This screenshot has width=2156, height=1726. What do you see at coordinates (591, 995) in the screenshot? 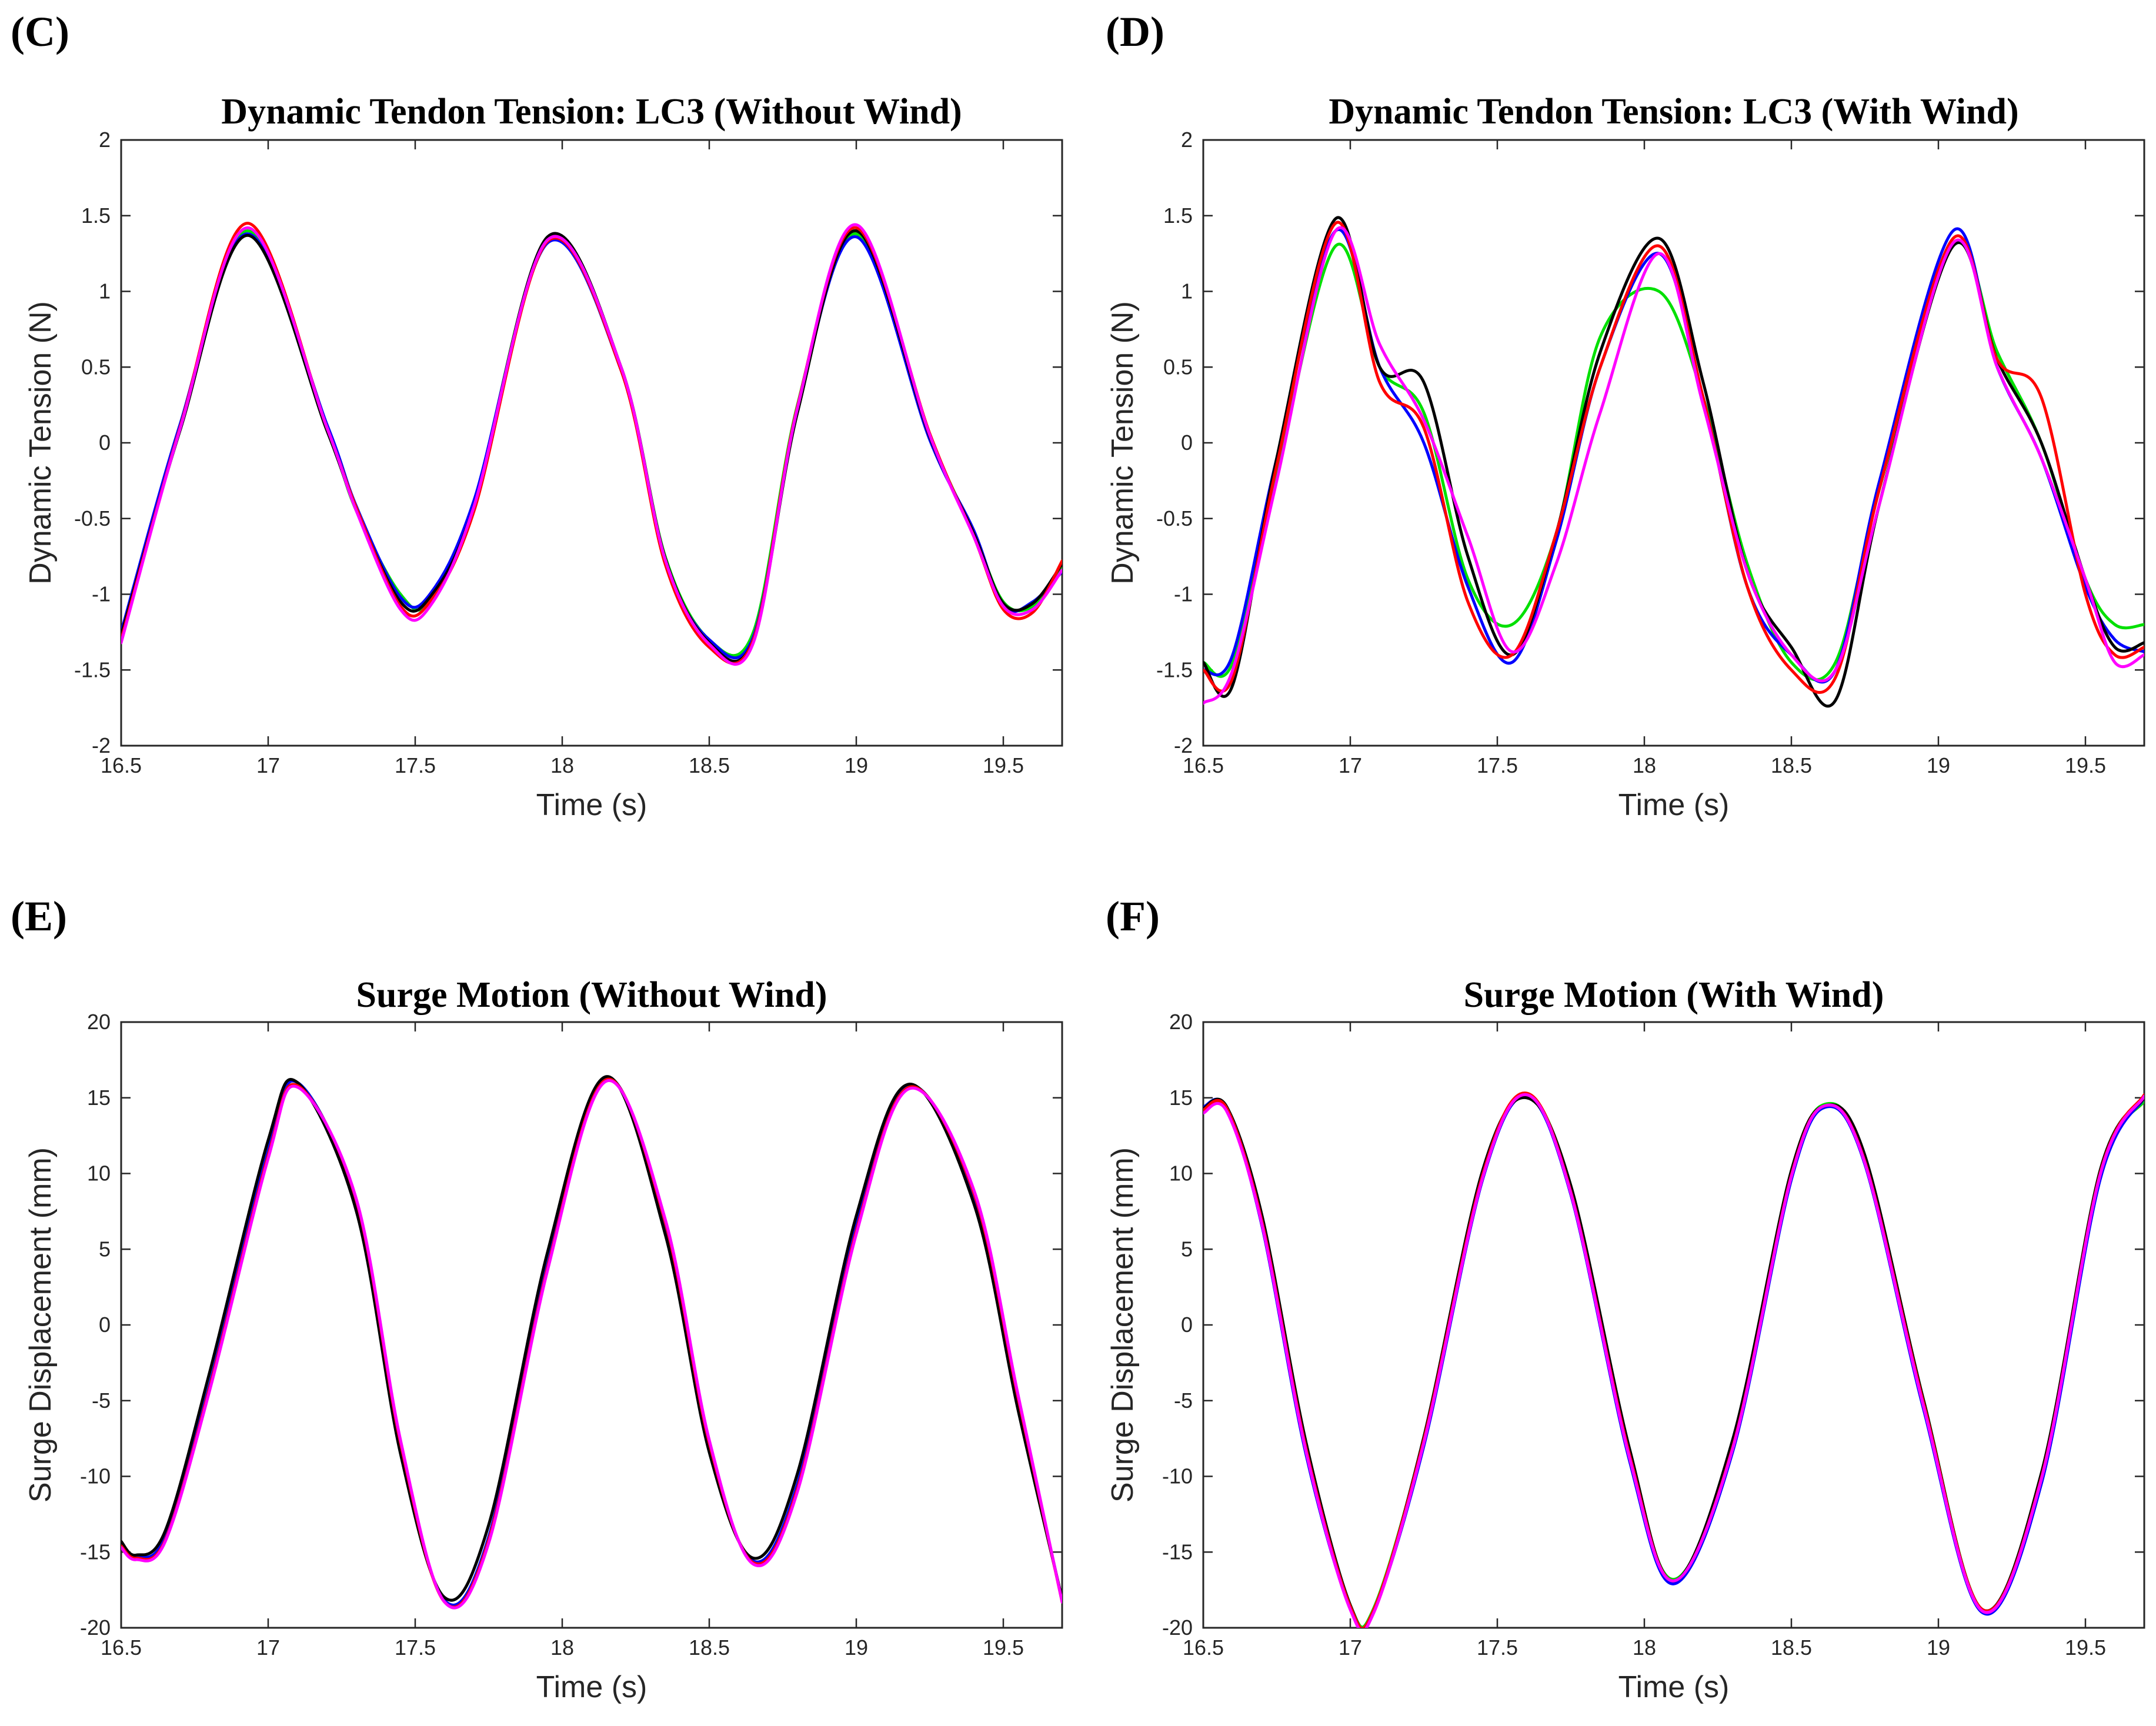
I see `chart-title: Surge Motion (Without Wind)` at bounding box center [591, 995].